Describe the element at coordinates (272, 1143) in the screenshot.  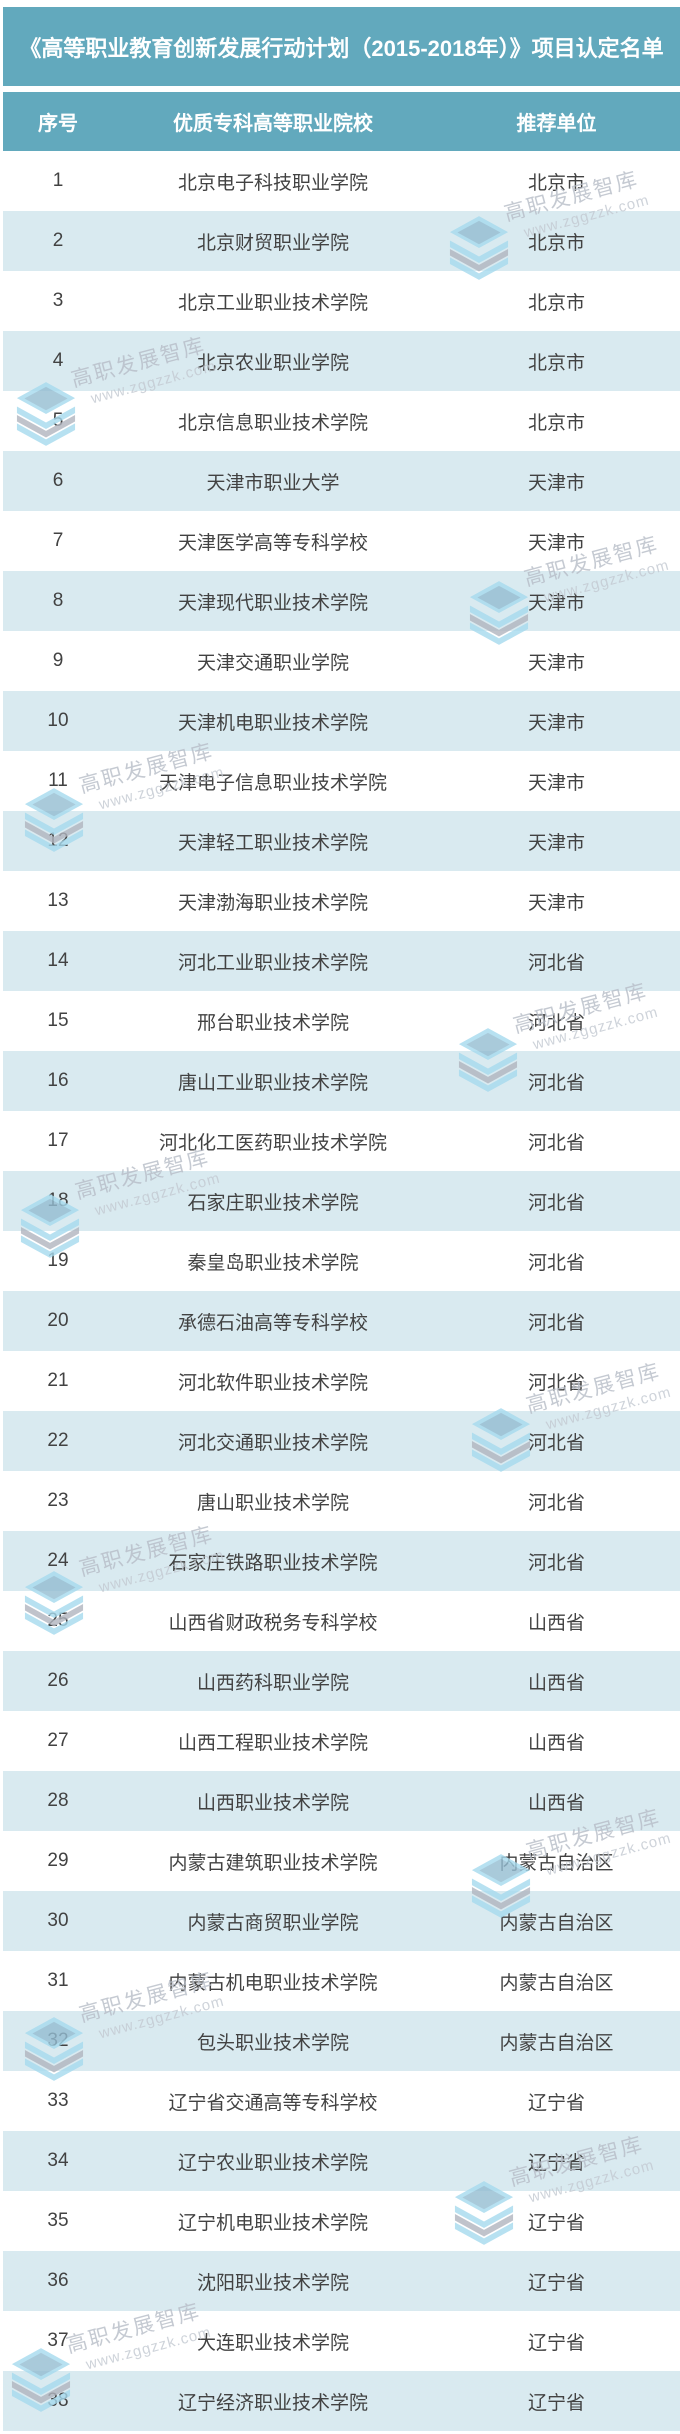
I see `cell-school: 河北化工医药职业技术学院` at that location.